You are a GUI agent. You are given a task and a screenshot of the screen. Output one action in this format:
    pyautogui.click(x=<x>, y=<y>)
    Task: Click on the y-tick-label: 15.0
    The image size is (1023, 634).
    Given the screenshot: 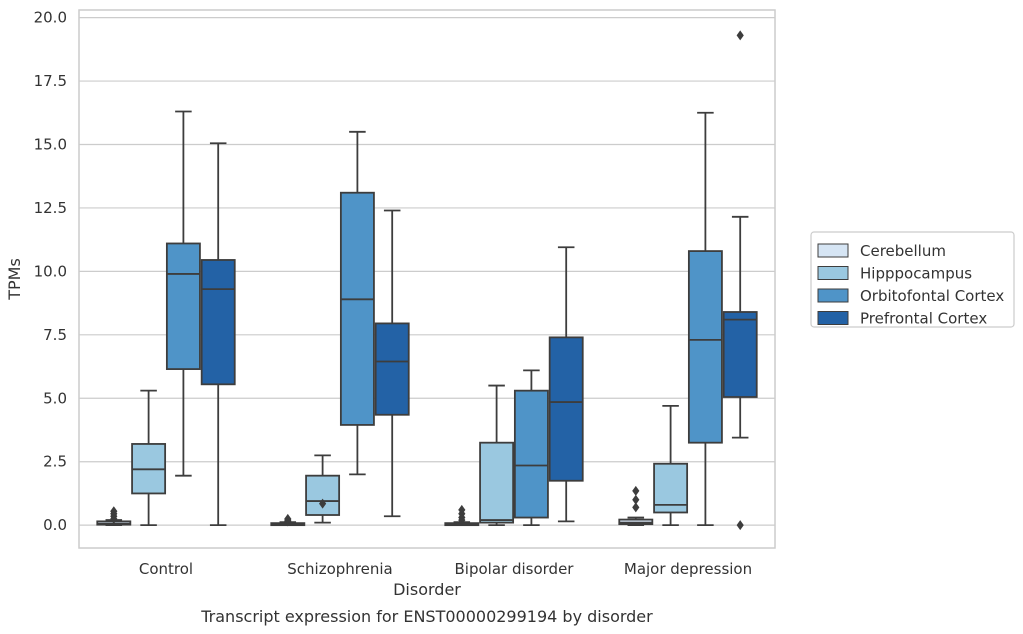 What is the action you would take?
    pyautogui.click(x=50, y=145)
    